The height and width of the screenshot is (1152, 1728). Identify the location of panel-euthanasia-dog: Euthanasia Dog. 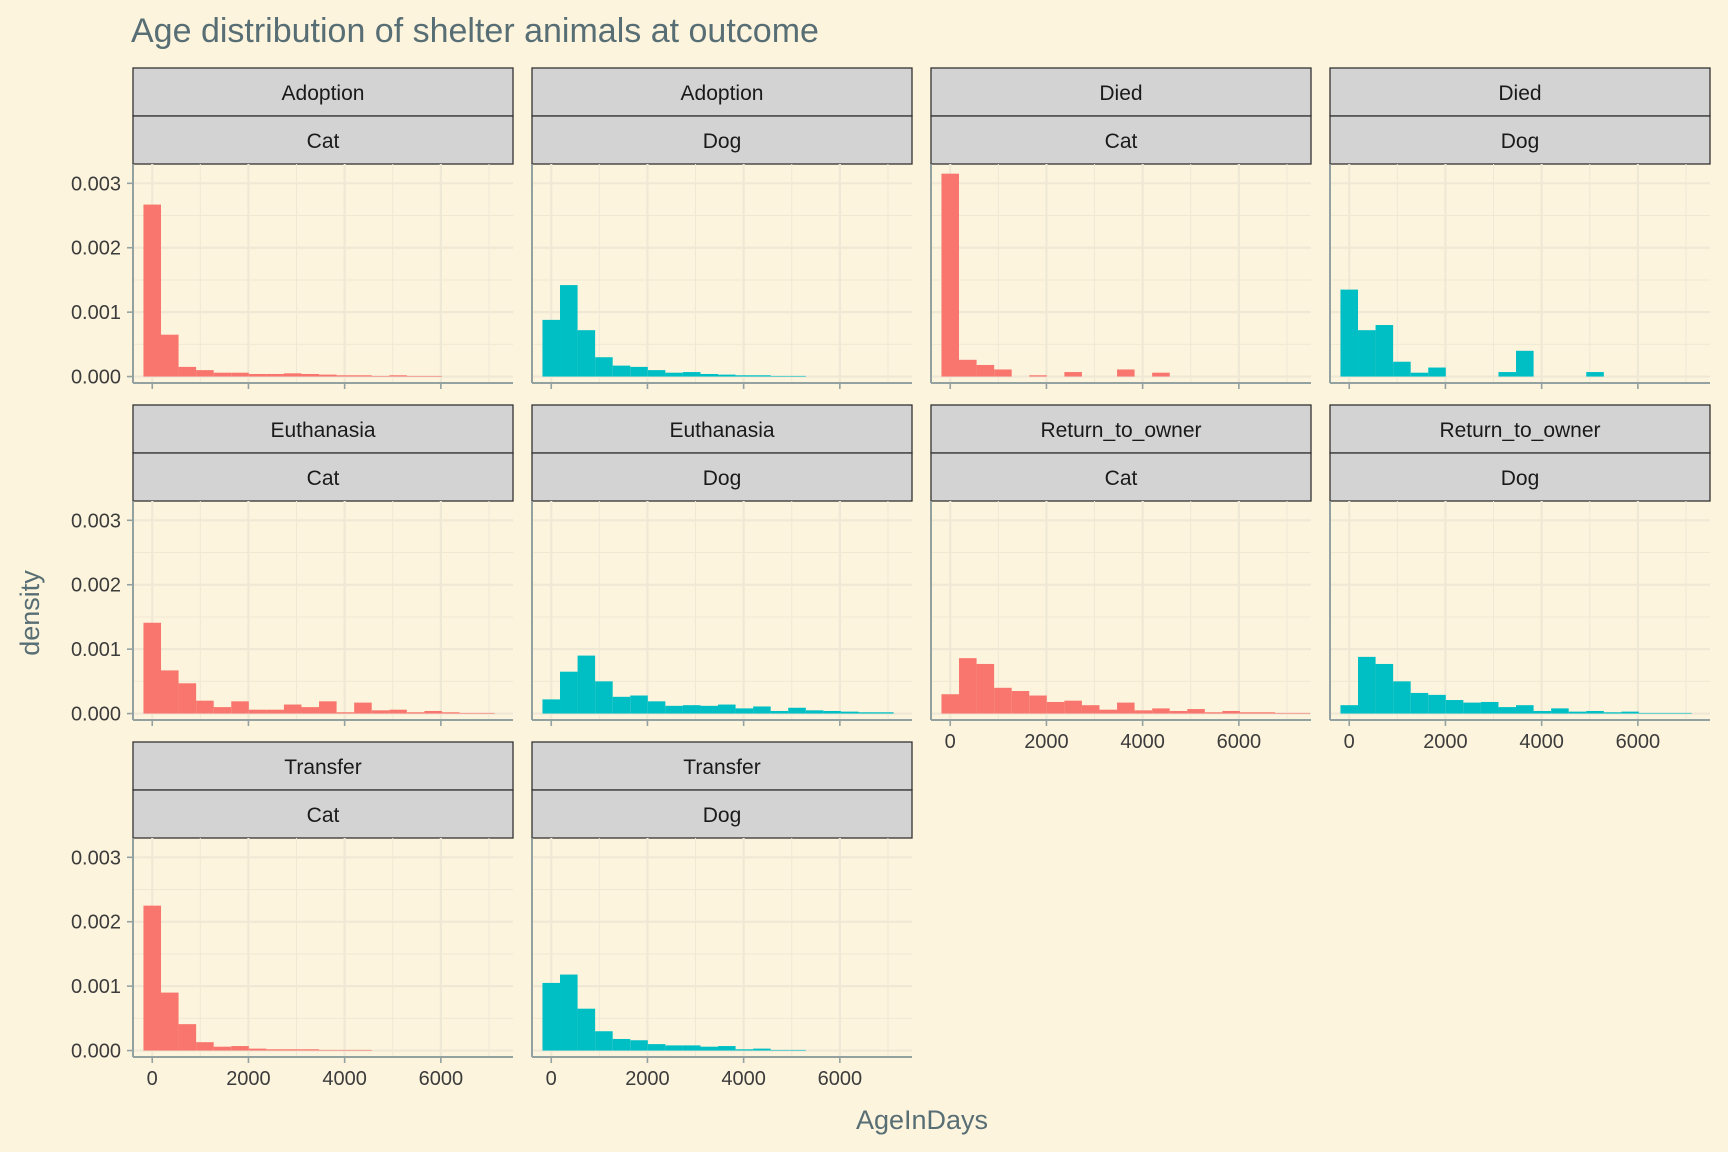
(722, 565).